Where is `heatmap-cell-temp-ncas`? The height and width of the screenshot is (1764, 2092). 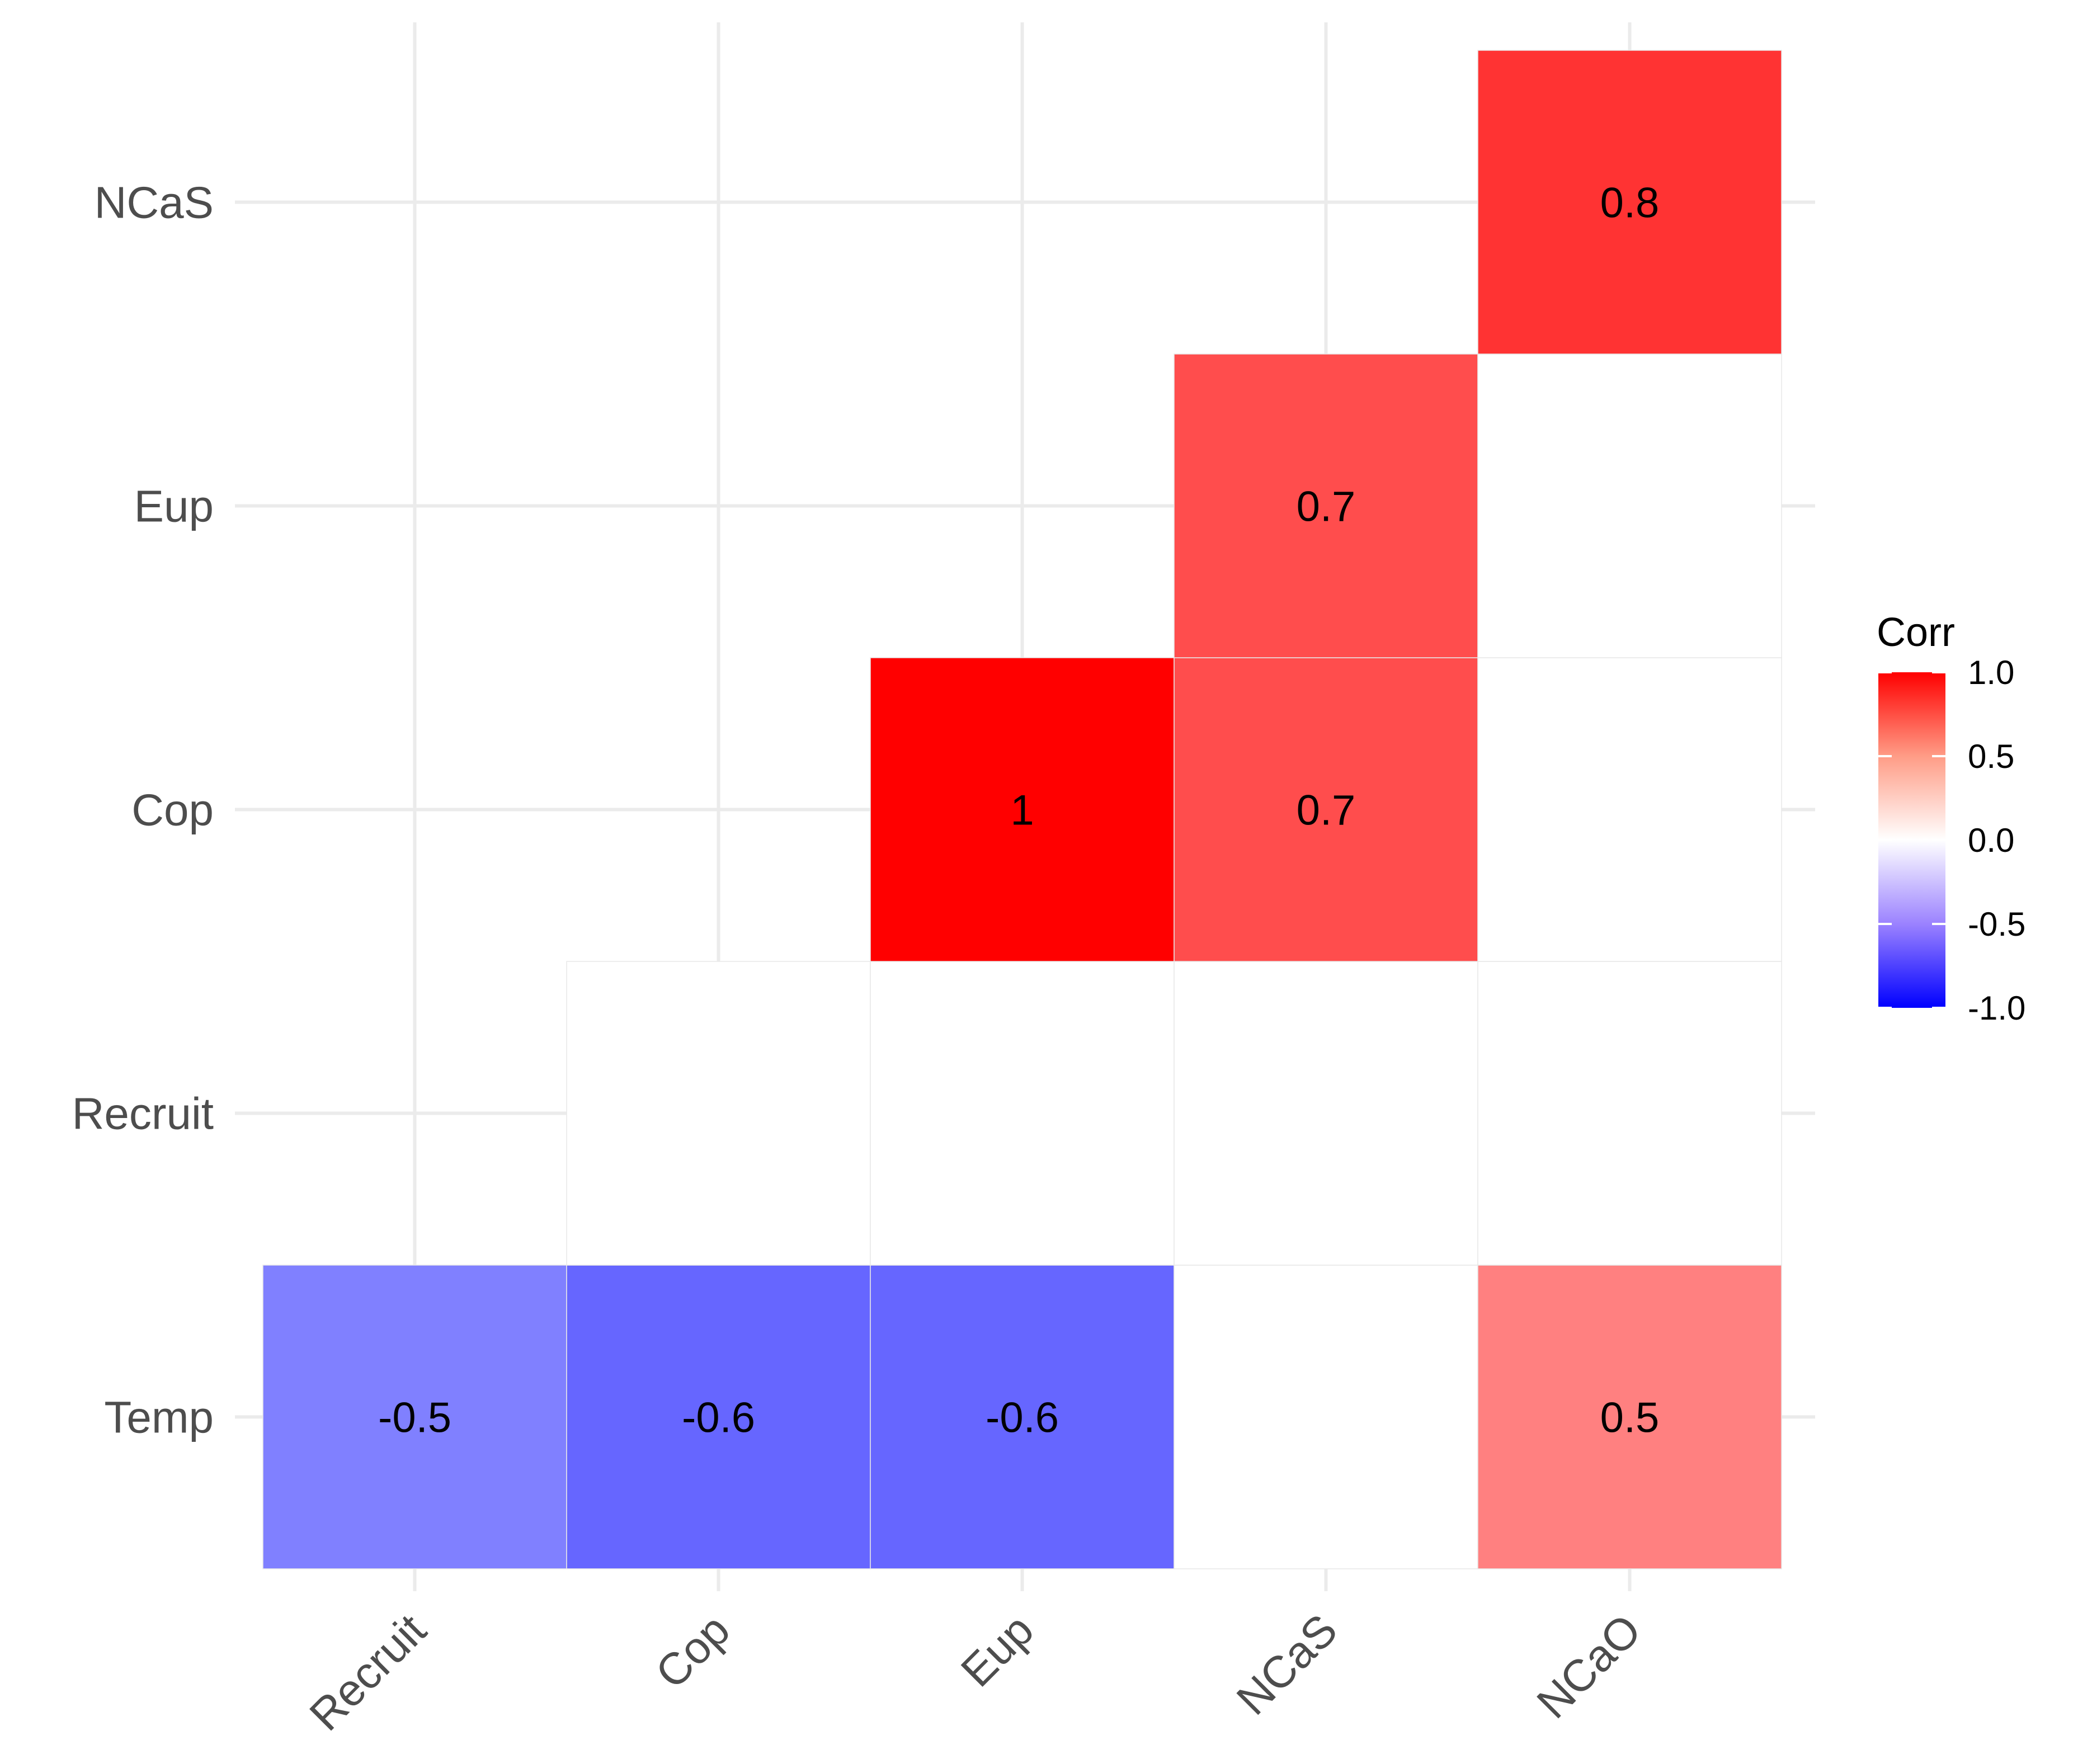 heatmap-cell-temp-ncas is located at coordinates (1326, 1417).